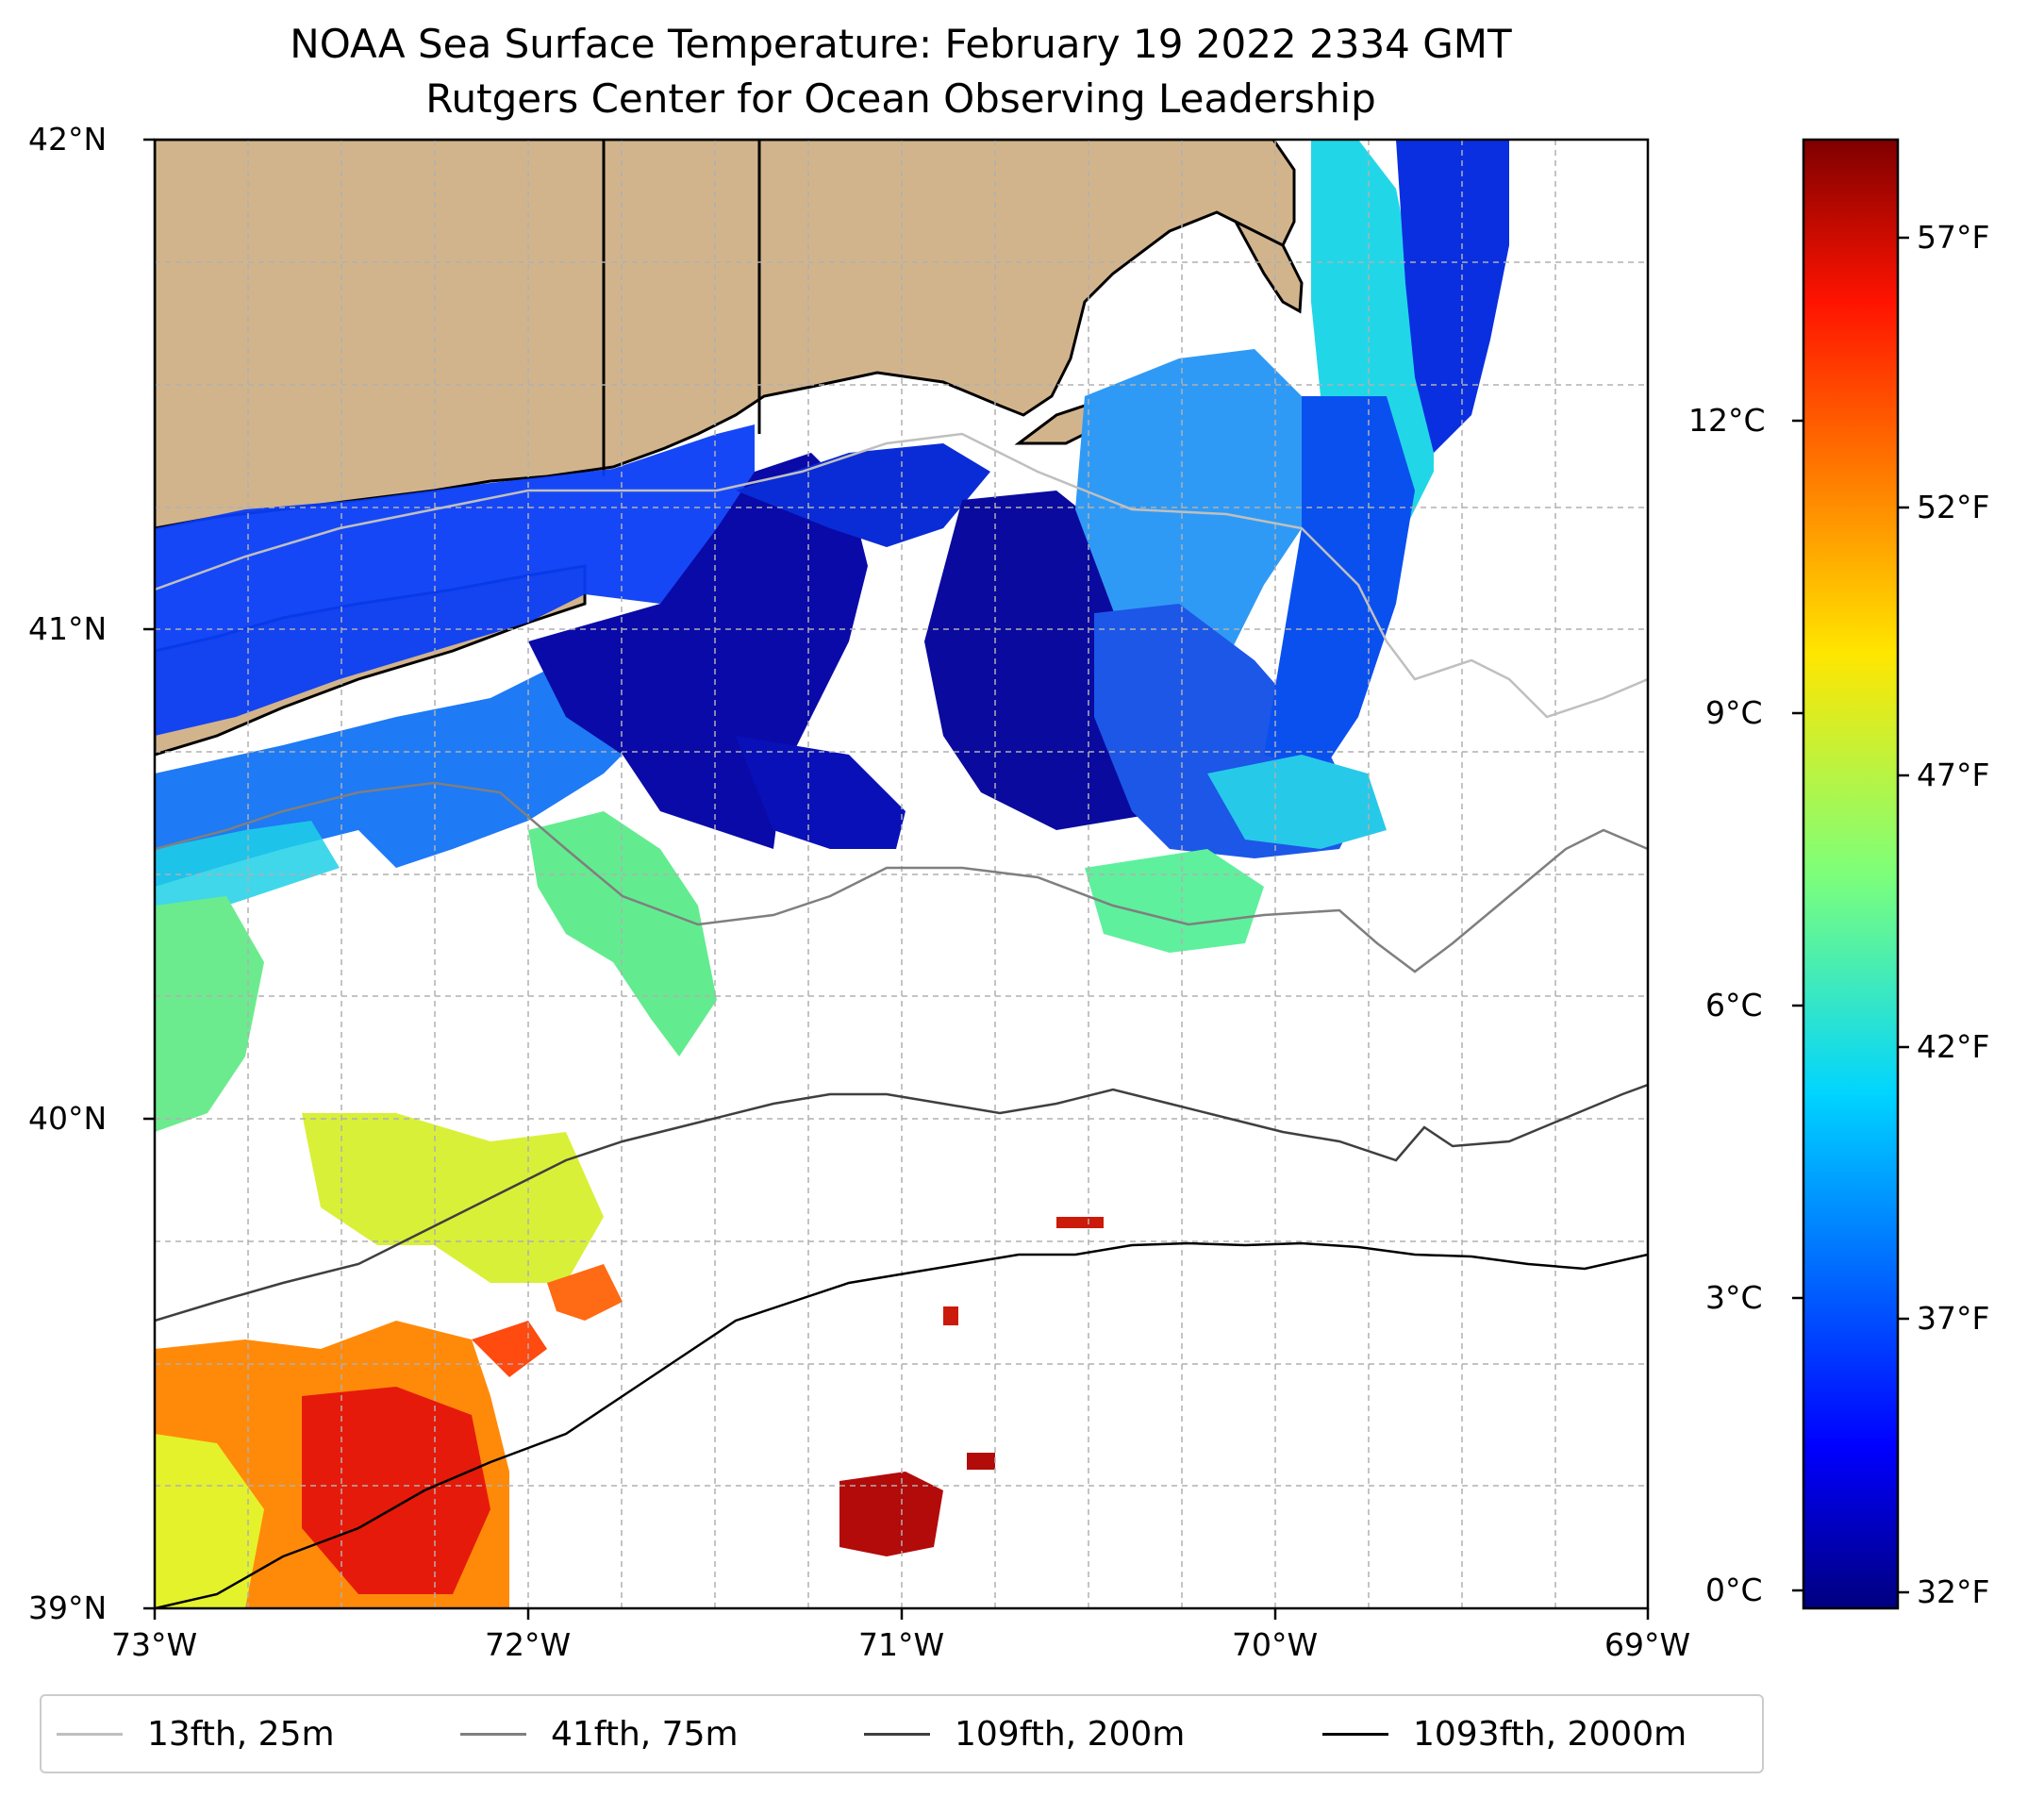 The image size is (2044, 1797). I want to click on y-tick-label: 42°N, so click(68, 139).